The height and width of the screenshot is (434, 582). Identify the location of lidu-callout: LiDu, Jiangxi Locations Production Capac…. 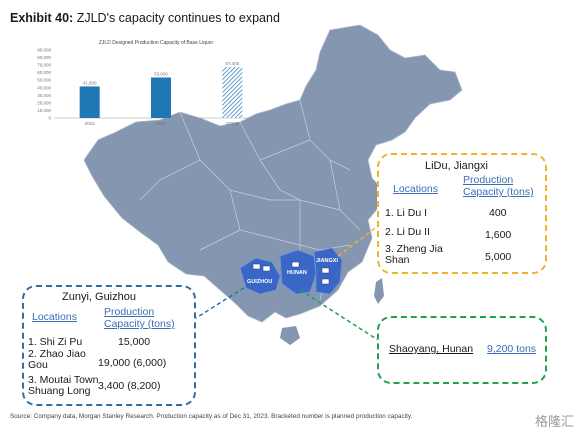
(462, 213).